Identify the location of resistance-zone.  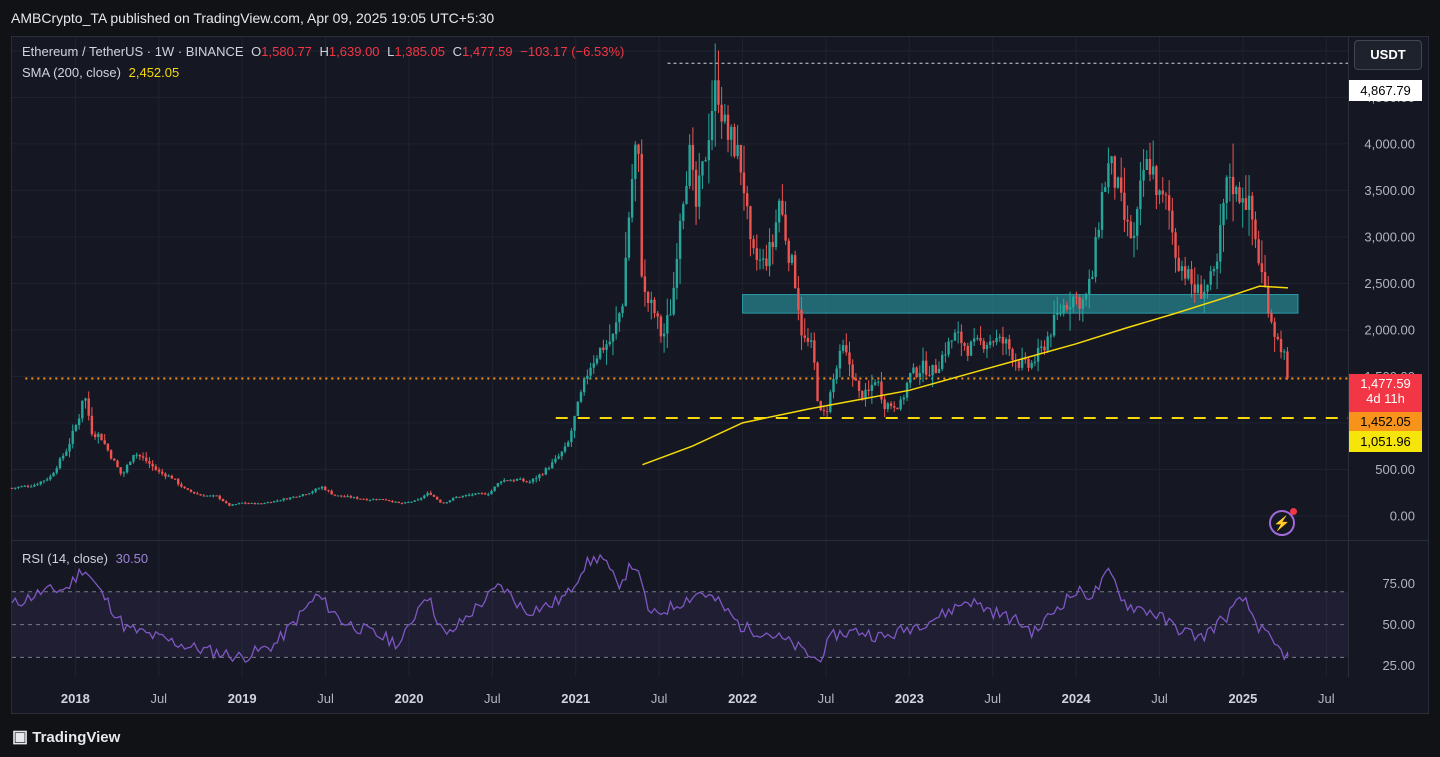
(1020, 304).